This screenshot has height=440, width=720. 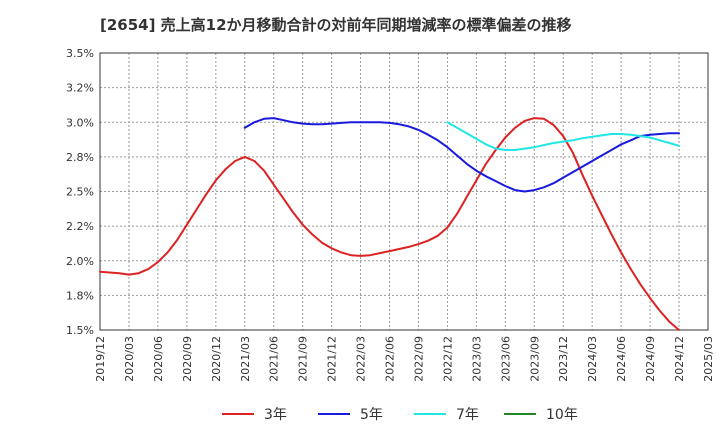 I want to click on y-tick-label: 3.5%, so click(x=80, y=53).